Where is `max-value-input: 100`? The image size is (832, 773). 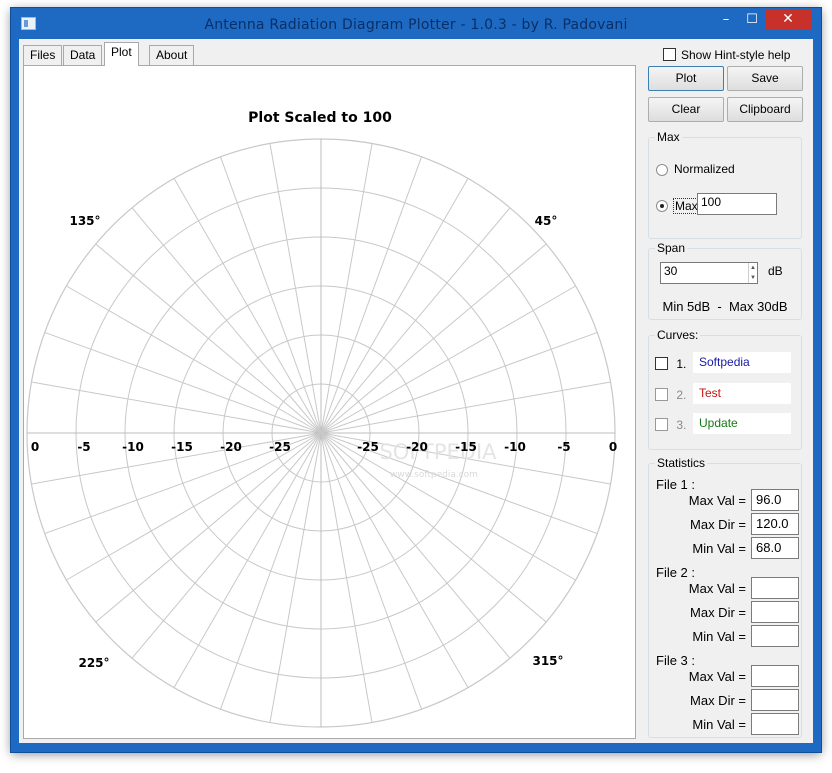
max-value-input: 100 is located at coordinates (737, 204).